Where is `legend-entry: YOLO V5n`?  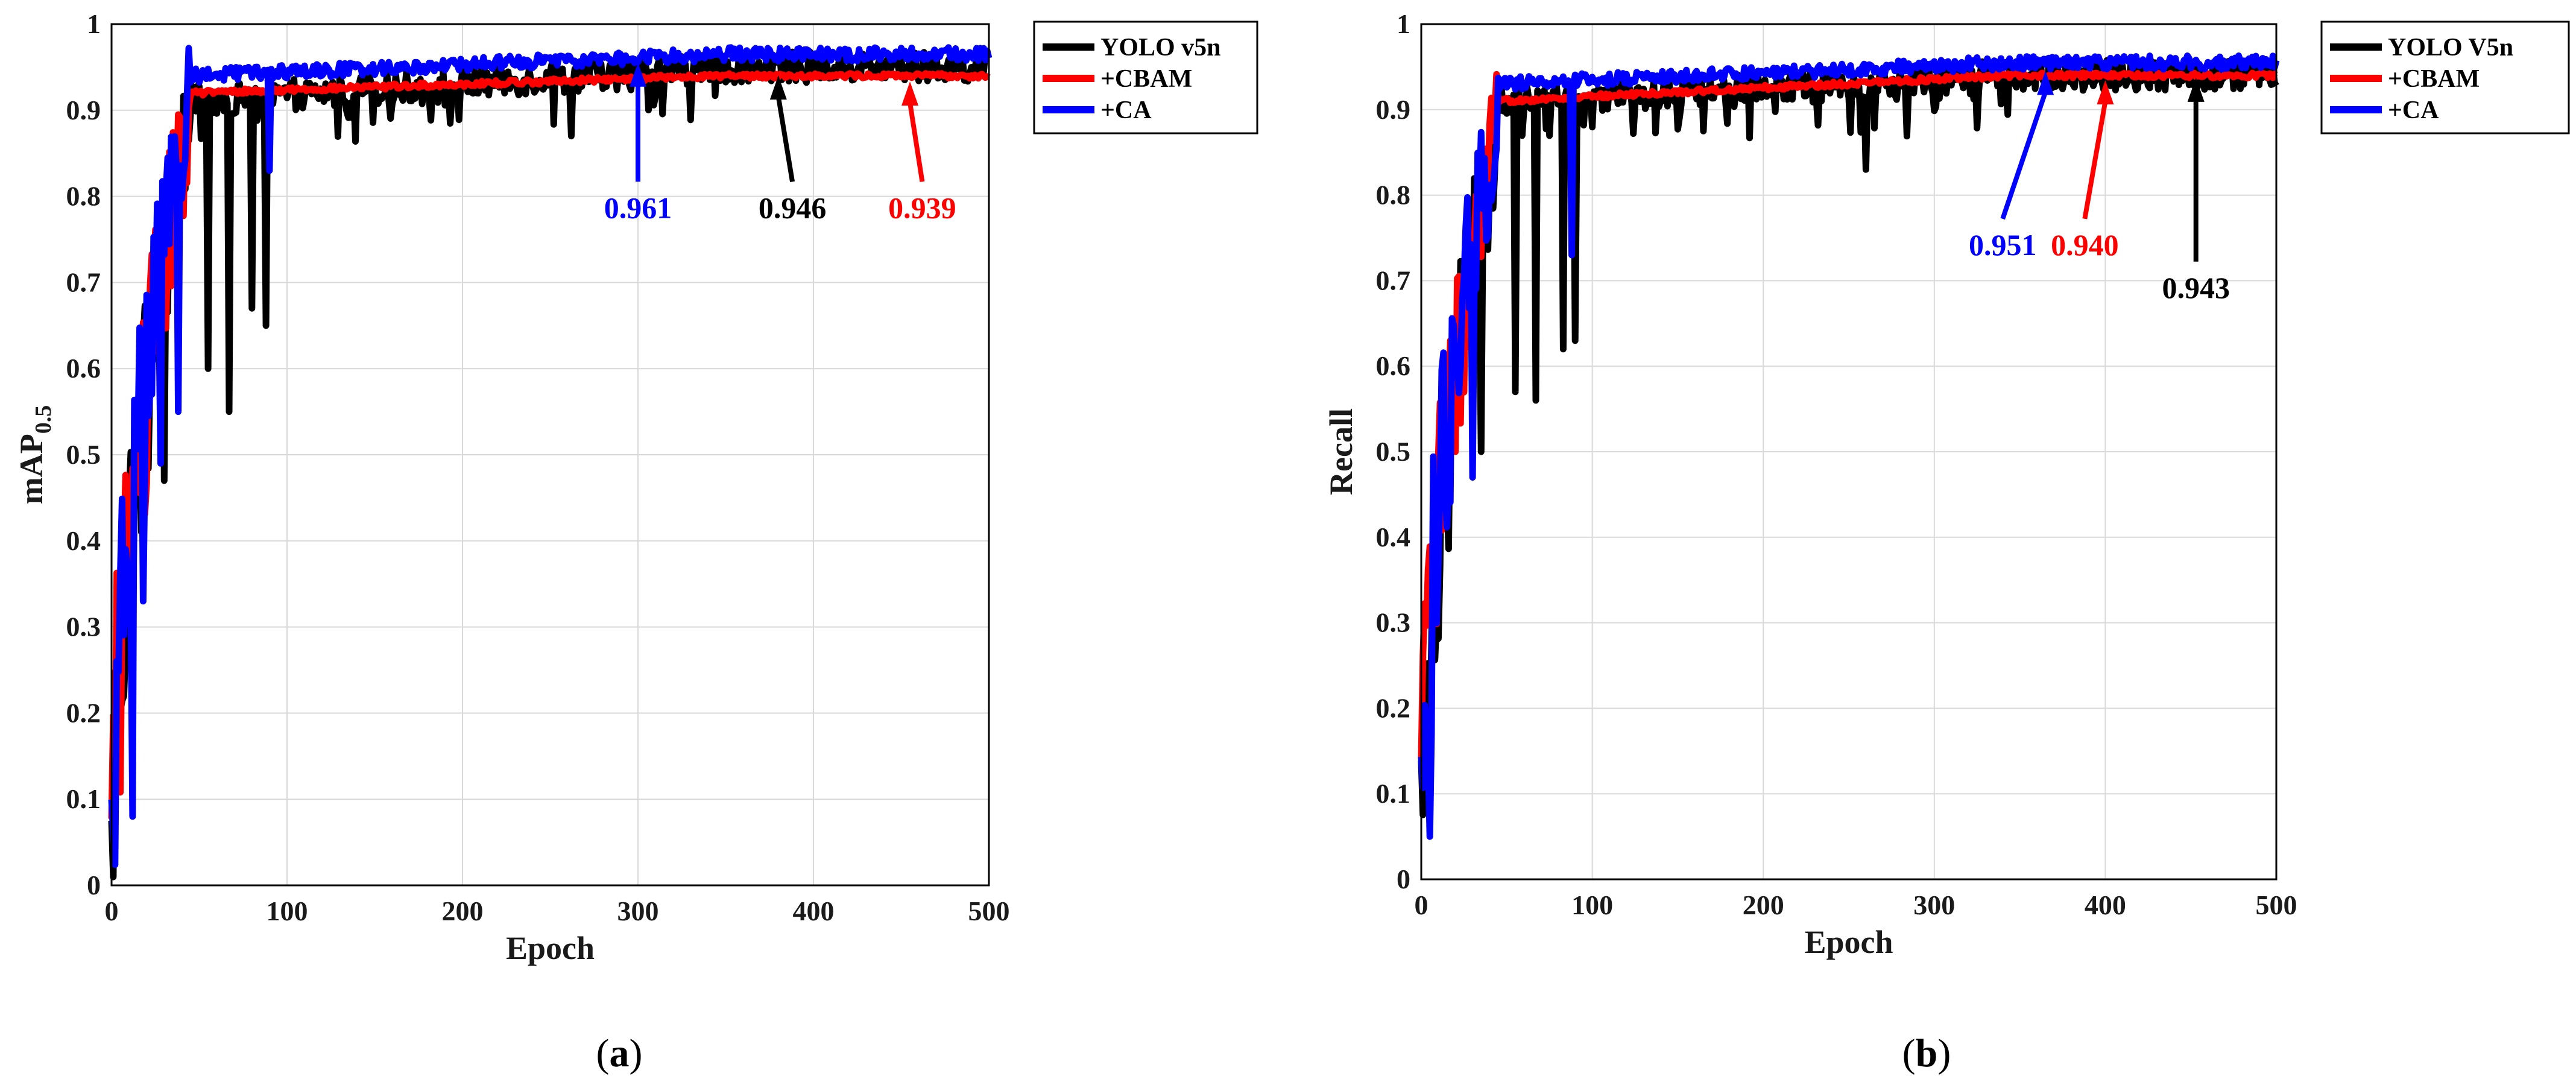 legend-entry: YOLO V5n is located at coordinates (2450, 48).